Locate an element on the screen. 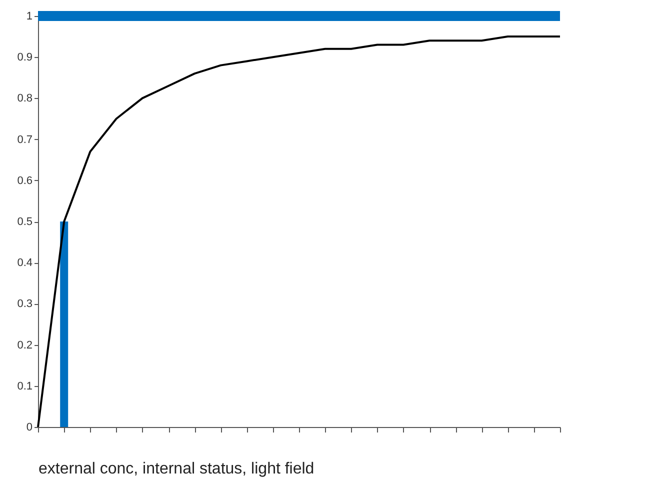 Image resolution: width=646 pixels, height=480 pixels. y-tick-label: 0.3 is located at coordinates (24, 304).